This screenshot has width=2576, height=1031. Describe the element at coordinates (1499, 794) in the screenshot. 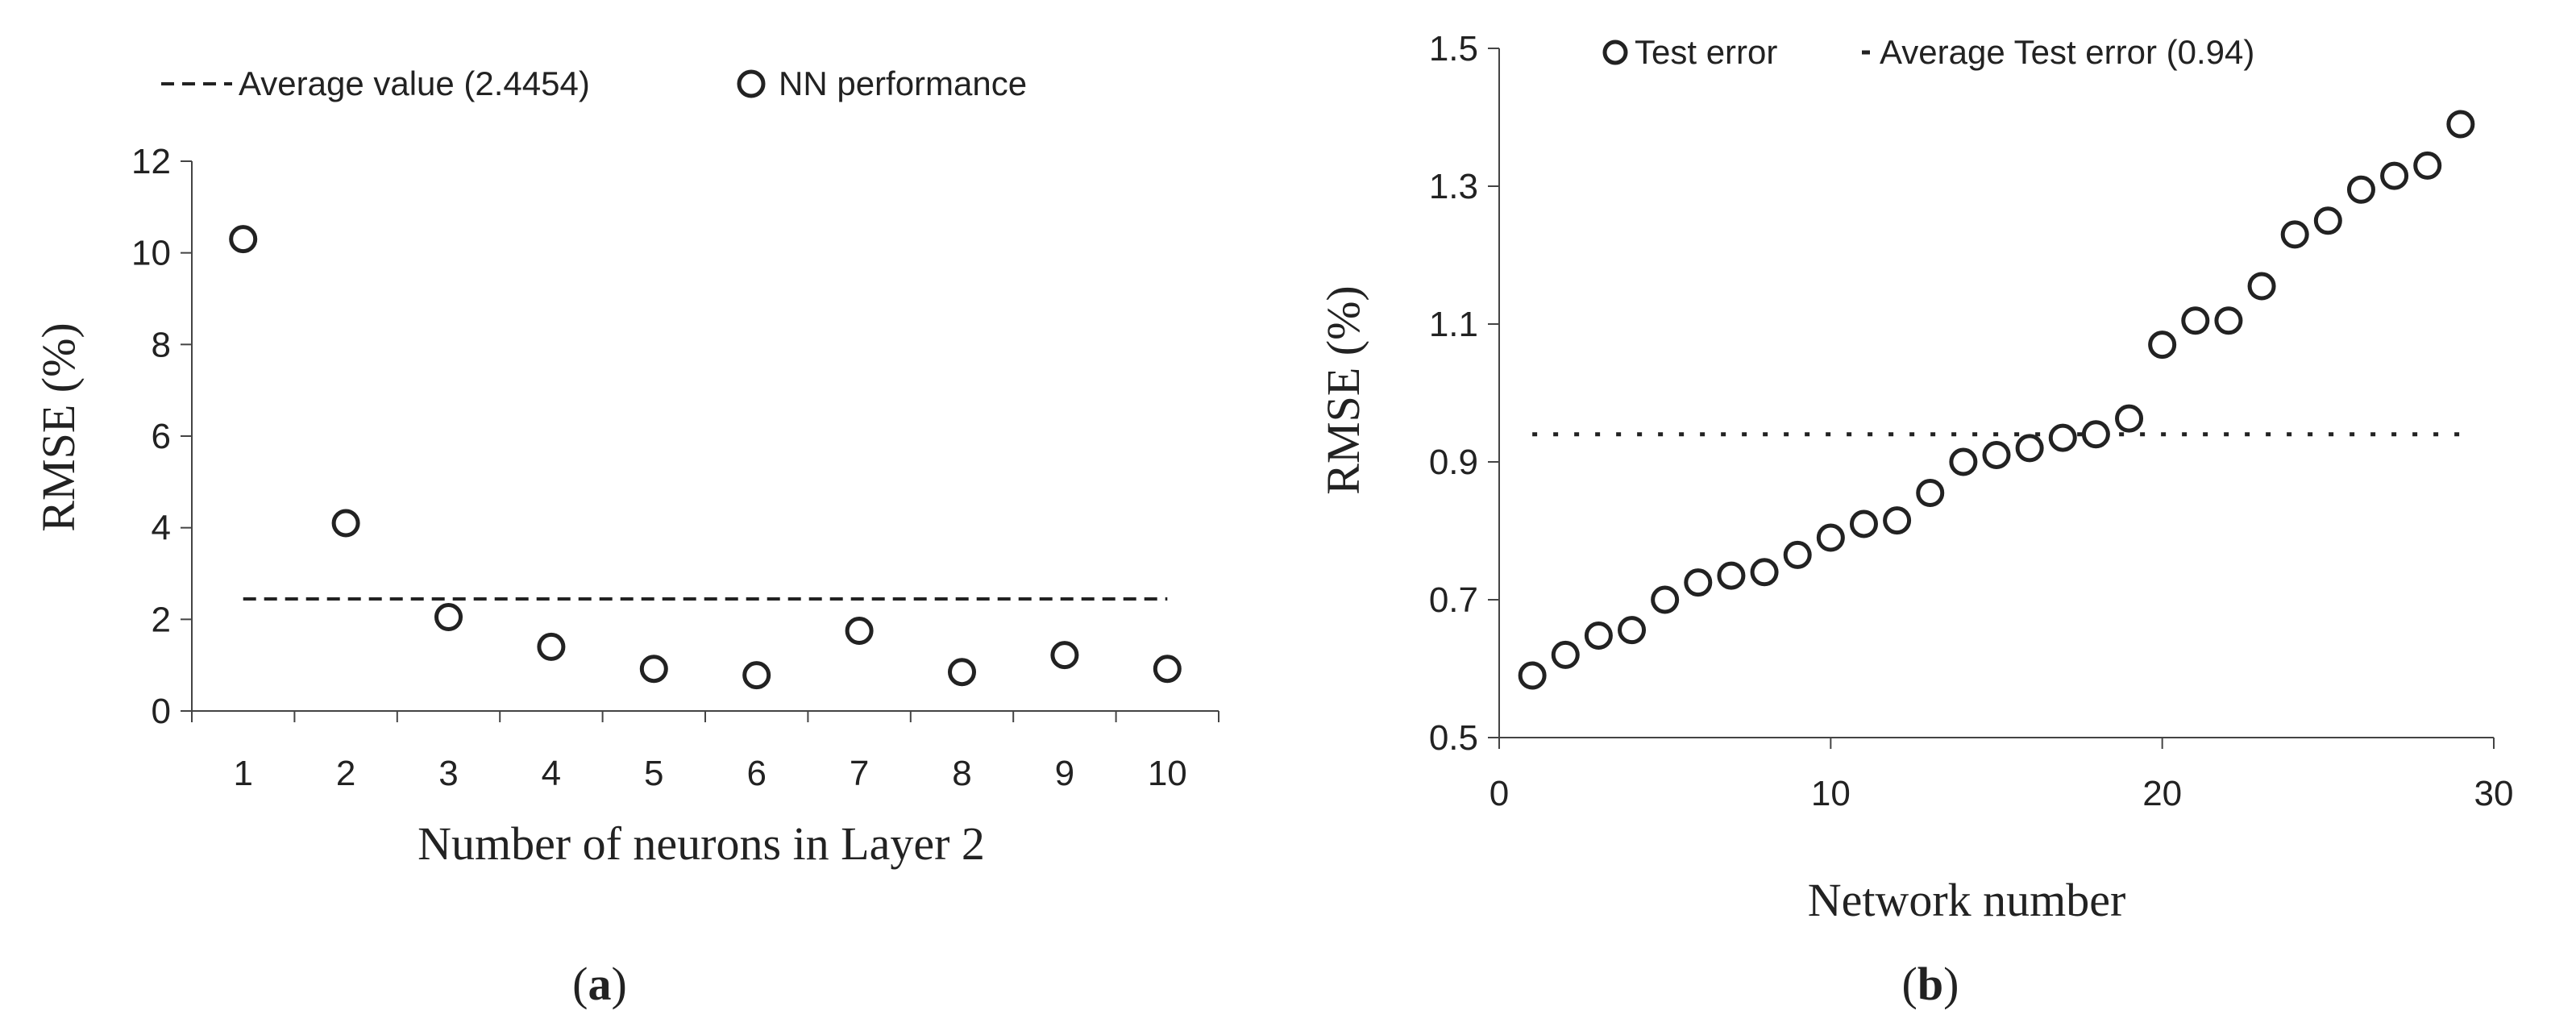

I see `x-tick-label: 0` at that location.